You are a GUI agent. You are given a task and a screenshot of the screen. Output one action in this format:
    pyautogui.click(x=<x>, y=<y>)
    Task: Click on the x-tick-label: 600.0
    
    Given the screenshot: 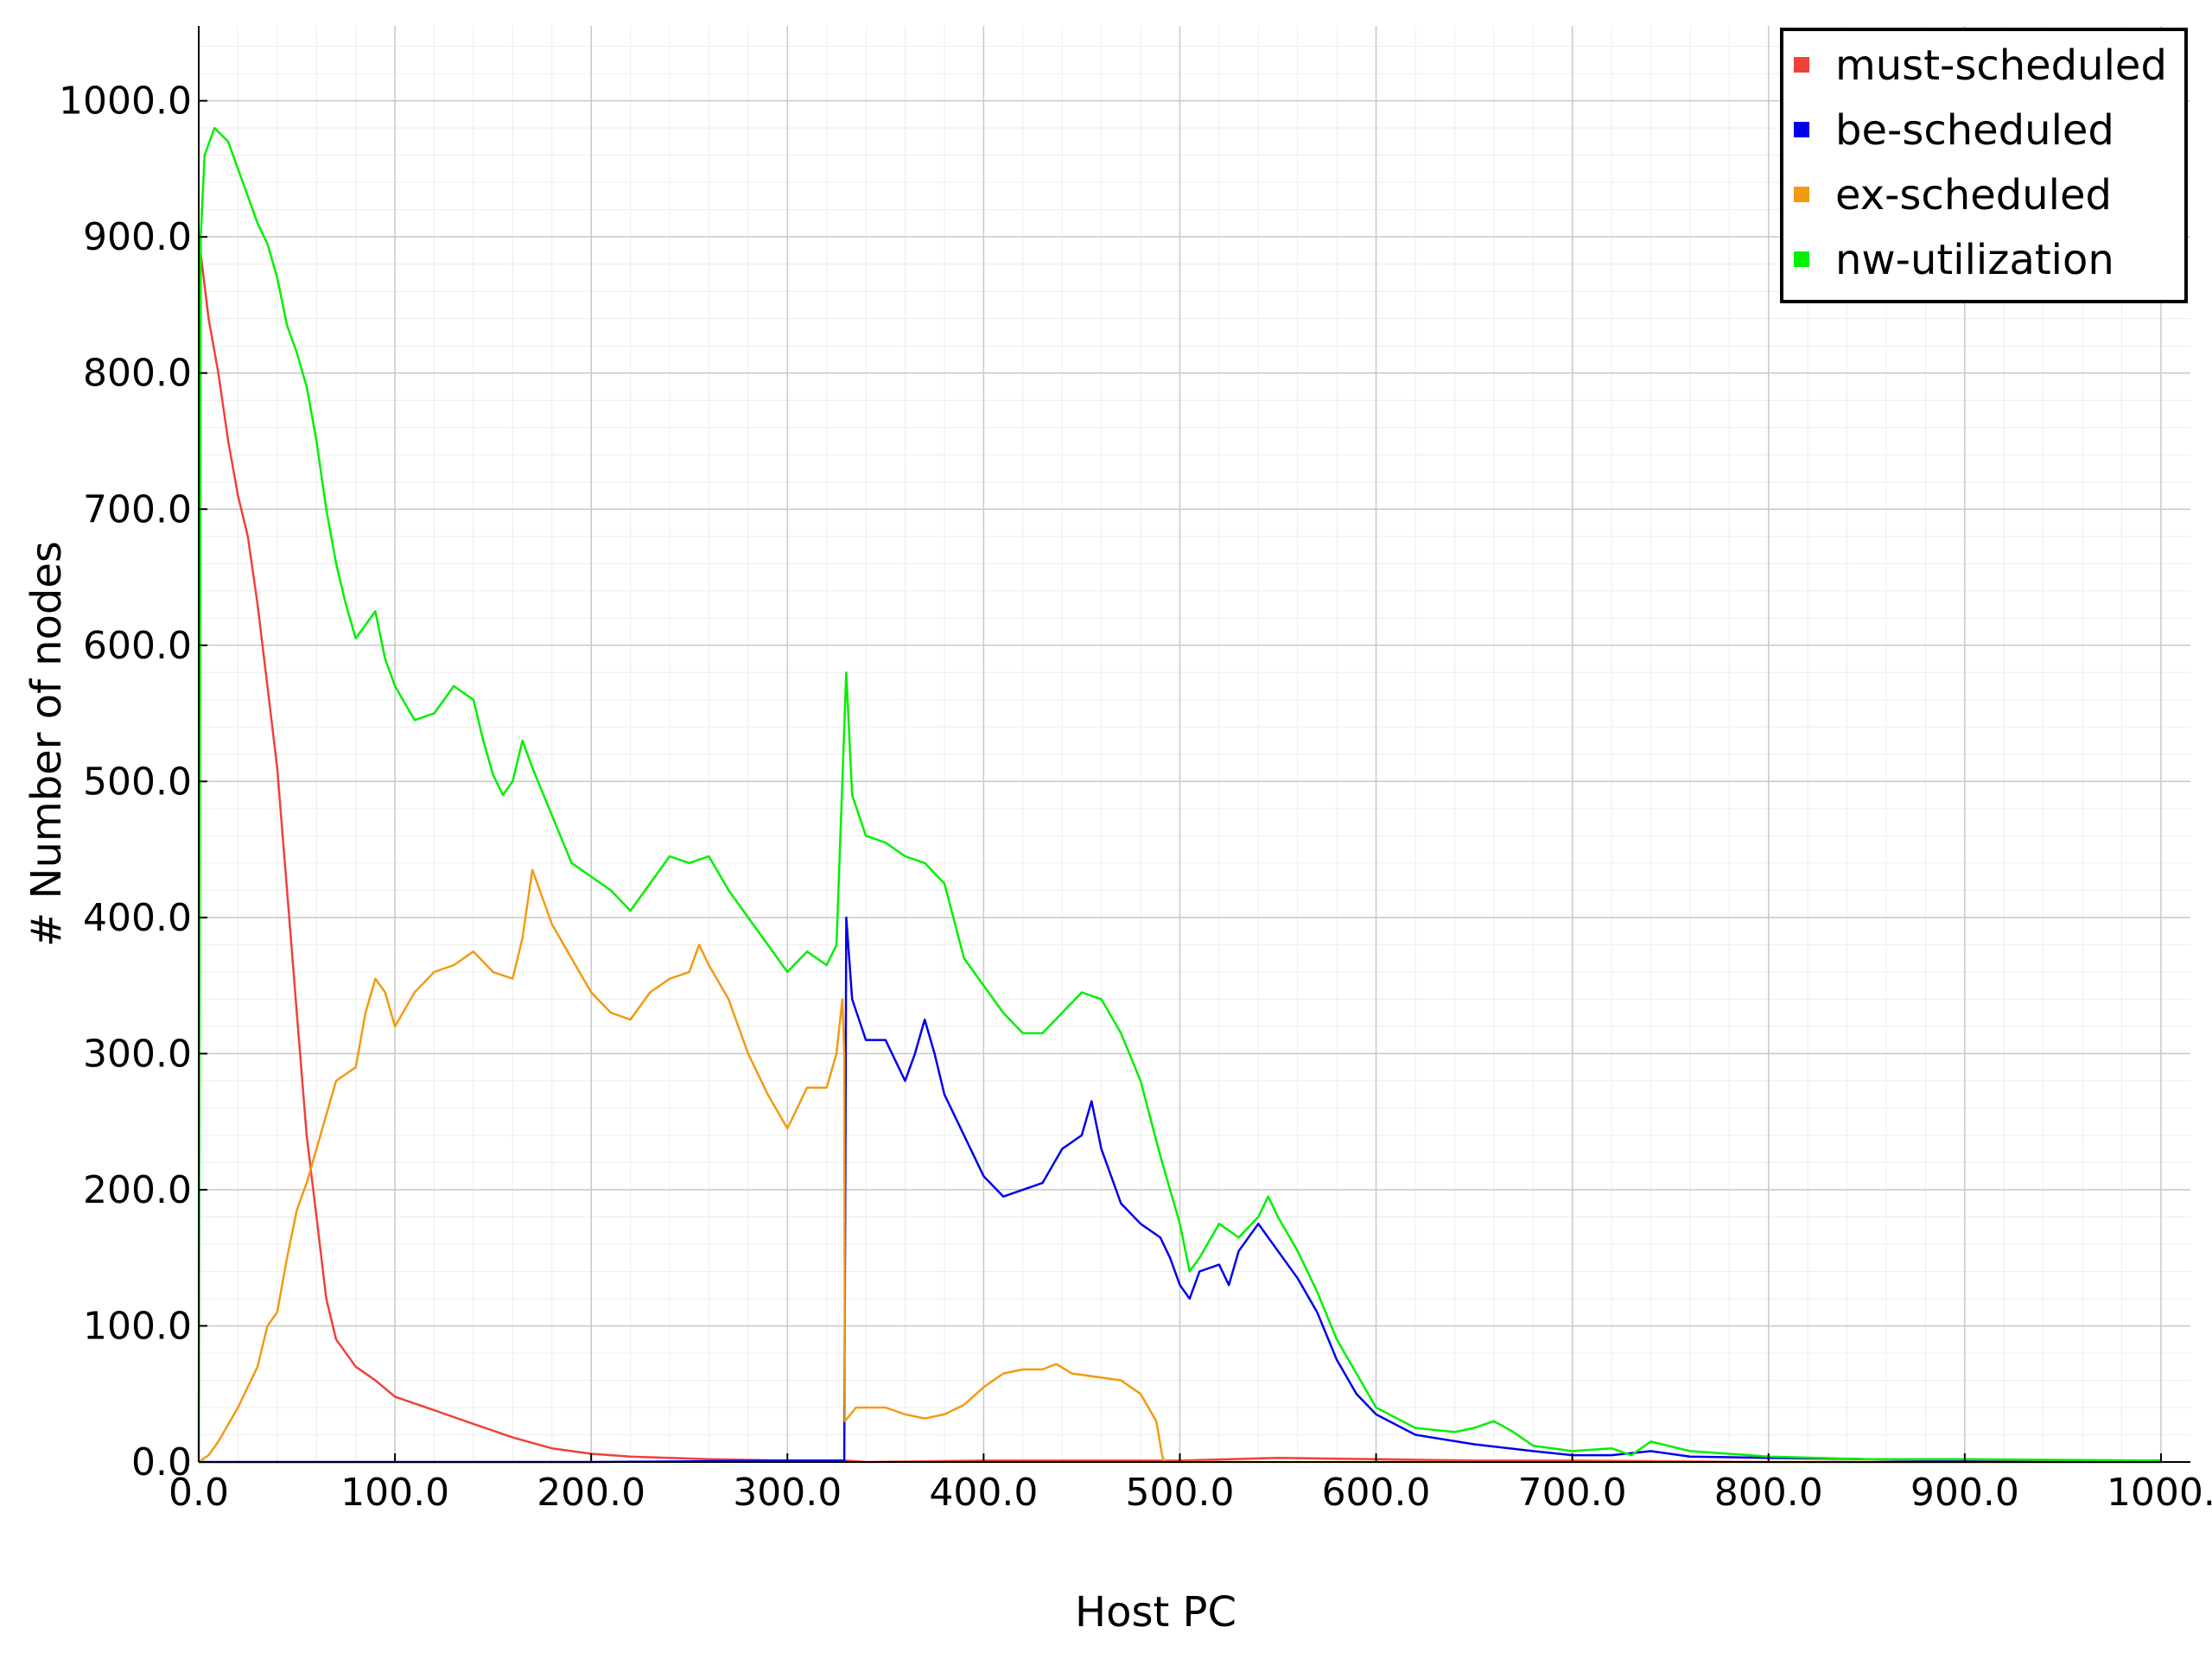 What is the action you would take?
    pyautogui.click(x=1376, y=1493)
    